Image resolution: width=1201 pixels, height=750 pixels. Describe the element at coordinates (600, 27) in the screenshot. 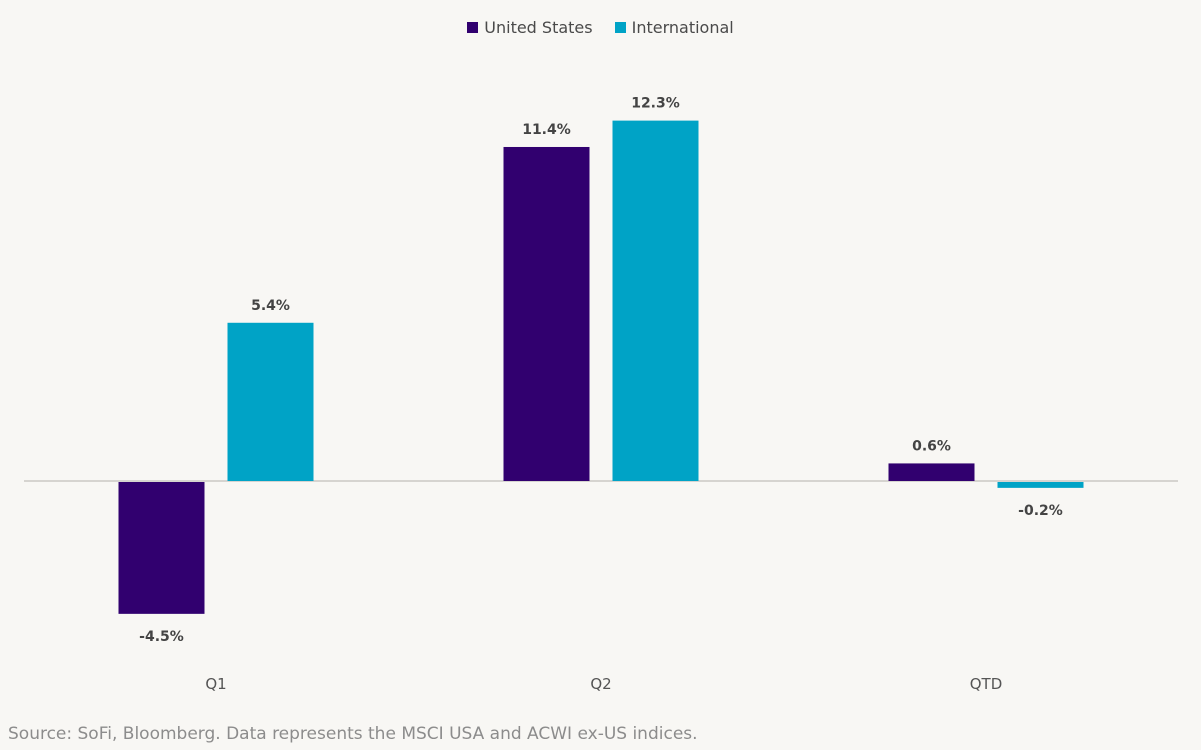

I see `chart-legend: United States International` at that location.